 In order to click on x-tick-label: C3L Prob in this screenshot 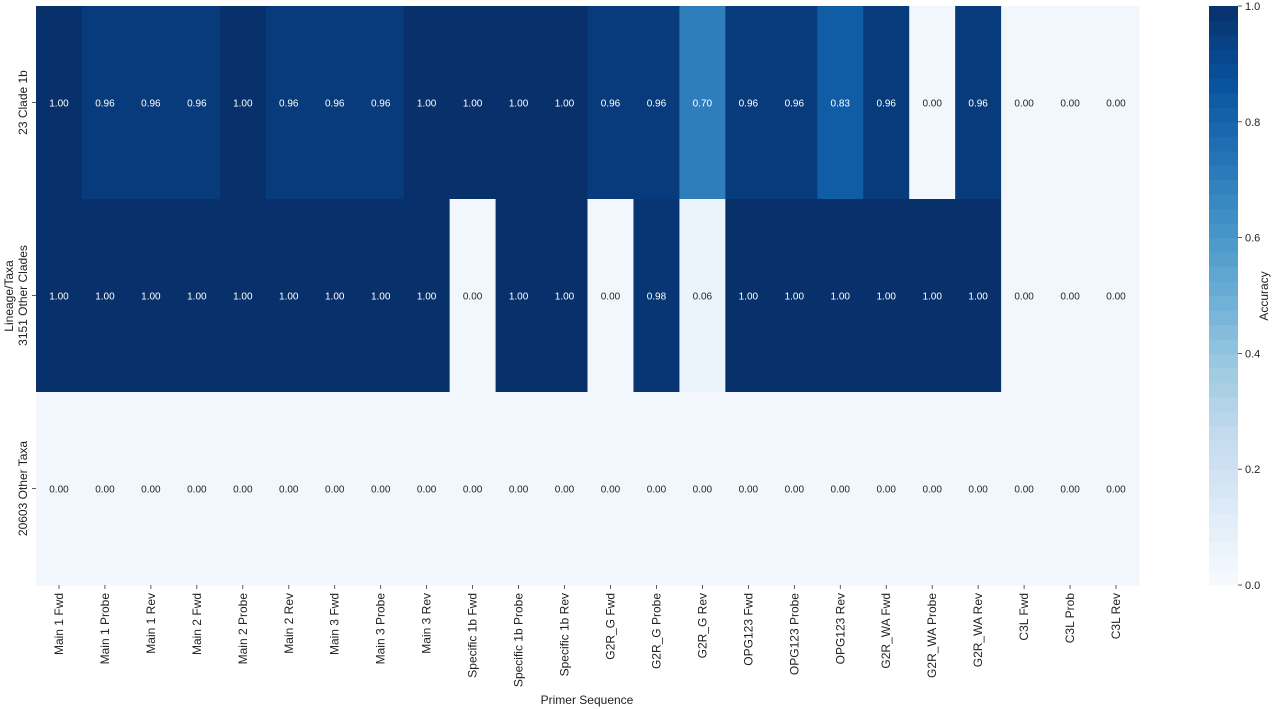, I will do `click(1070, 618)`.